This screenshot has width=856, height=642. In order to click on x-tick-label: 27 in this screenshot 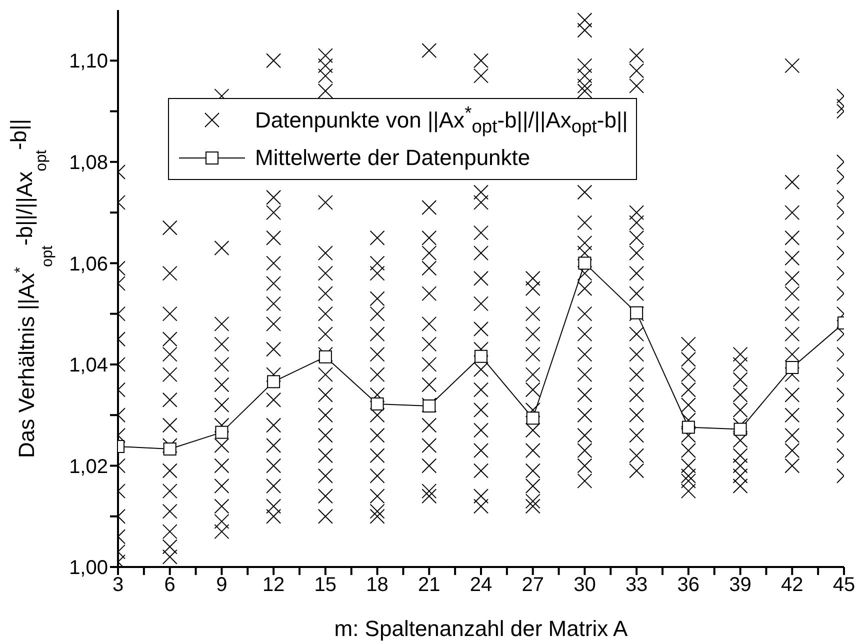, I will do `click(533, 585)`.